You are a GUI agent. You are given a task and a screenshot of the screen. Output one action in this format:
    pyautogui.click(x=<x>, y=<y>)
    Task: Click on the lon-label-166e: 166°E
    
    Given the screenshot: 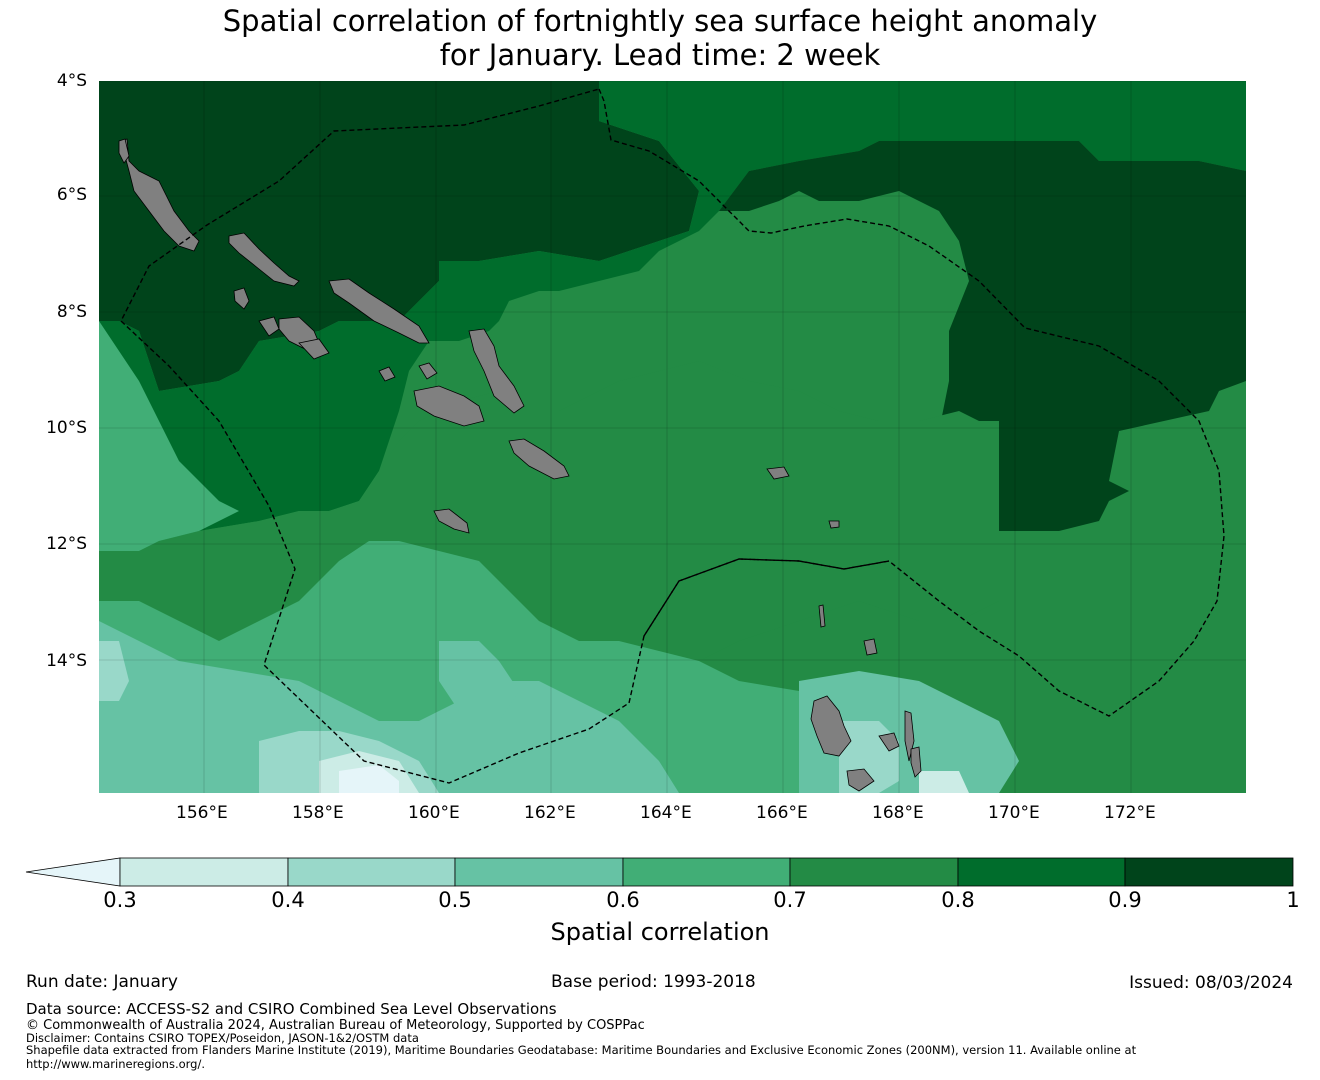 What is the action you would take?
    pyautogui.click(x=782, y=813)
    